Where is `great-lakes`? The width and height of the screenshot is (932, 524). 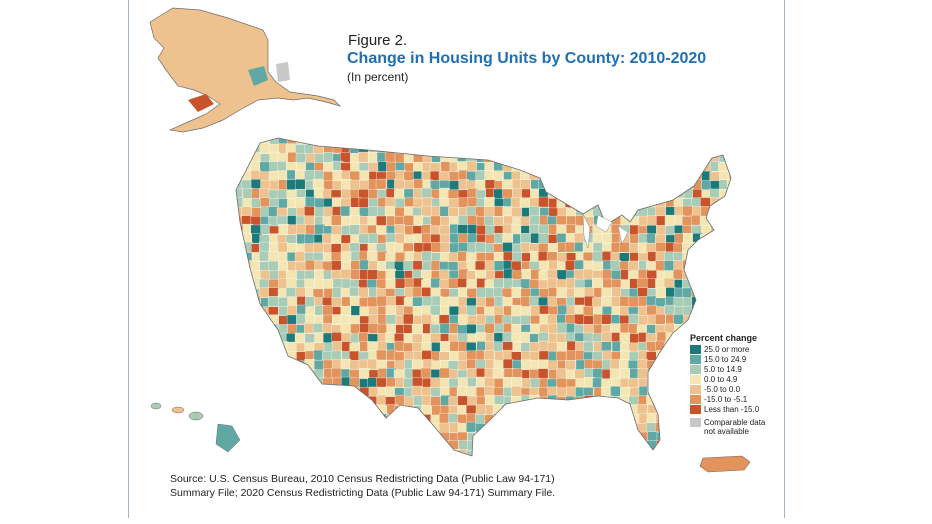 great-lakes is located at coordinates (605, 231).